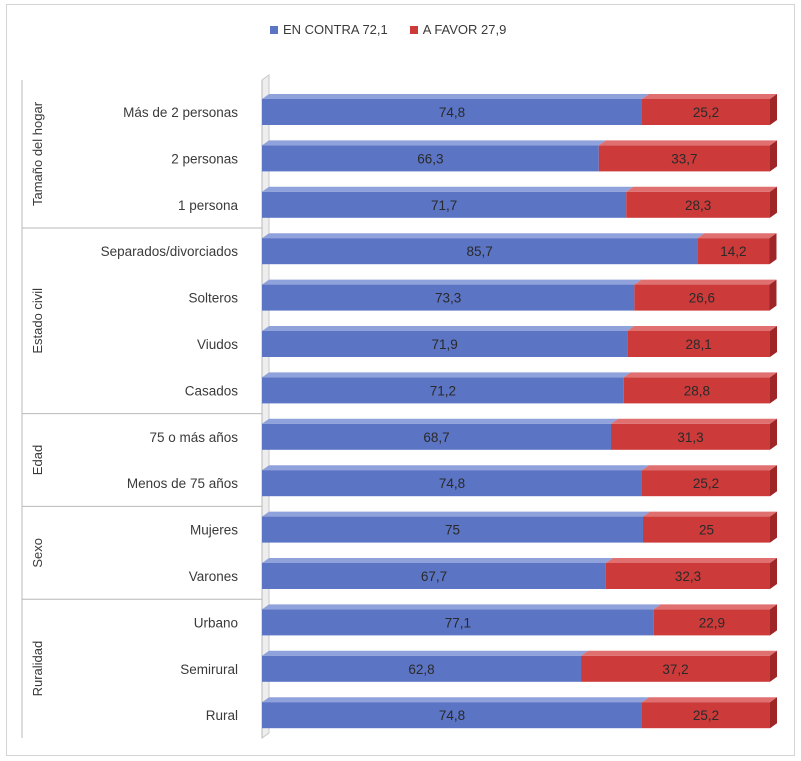 The image size is (801, 761). I want to click on bar-top-a-favor-menos-de-75-anos, so click(709, 468).